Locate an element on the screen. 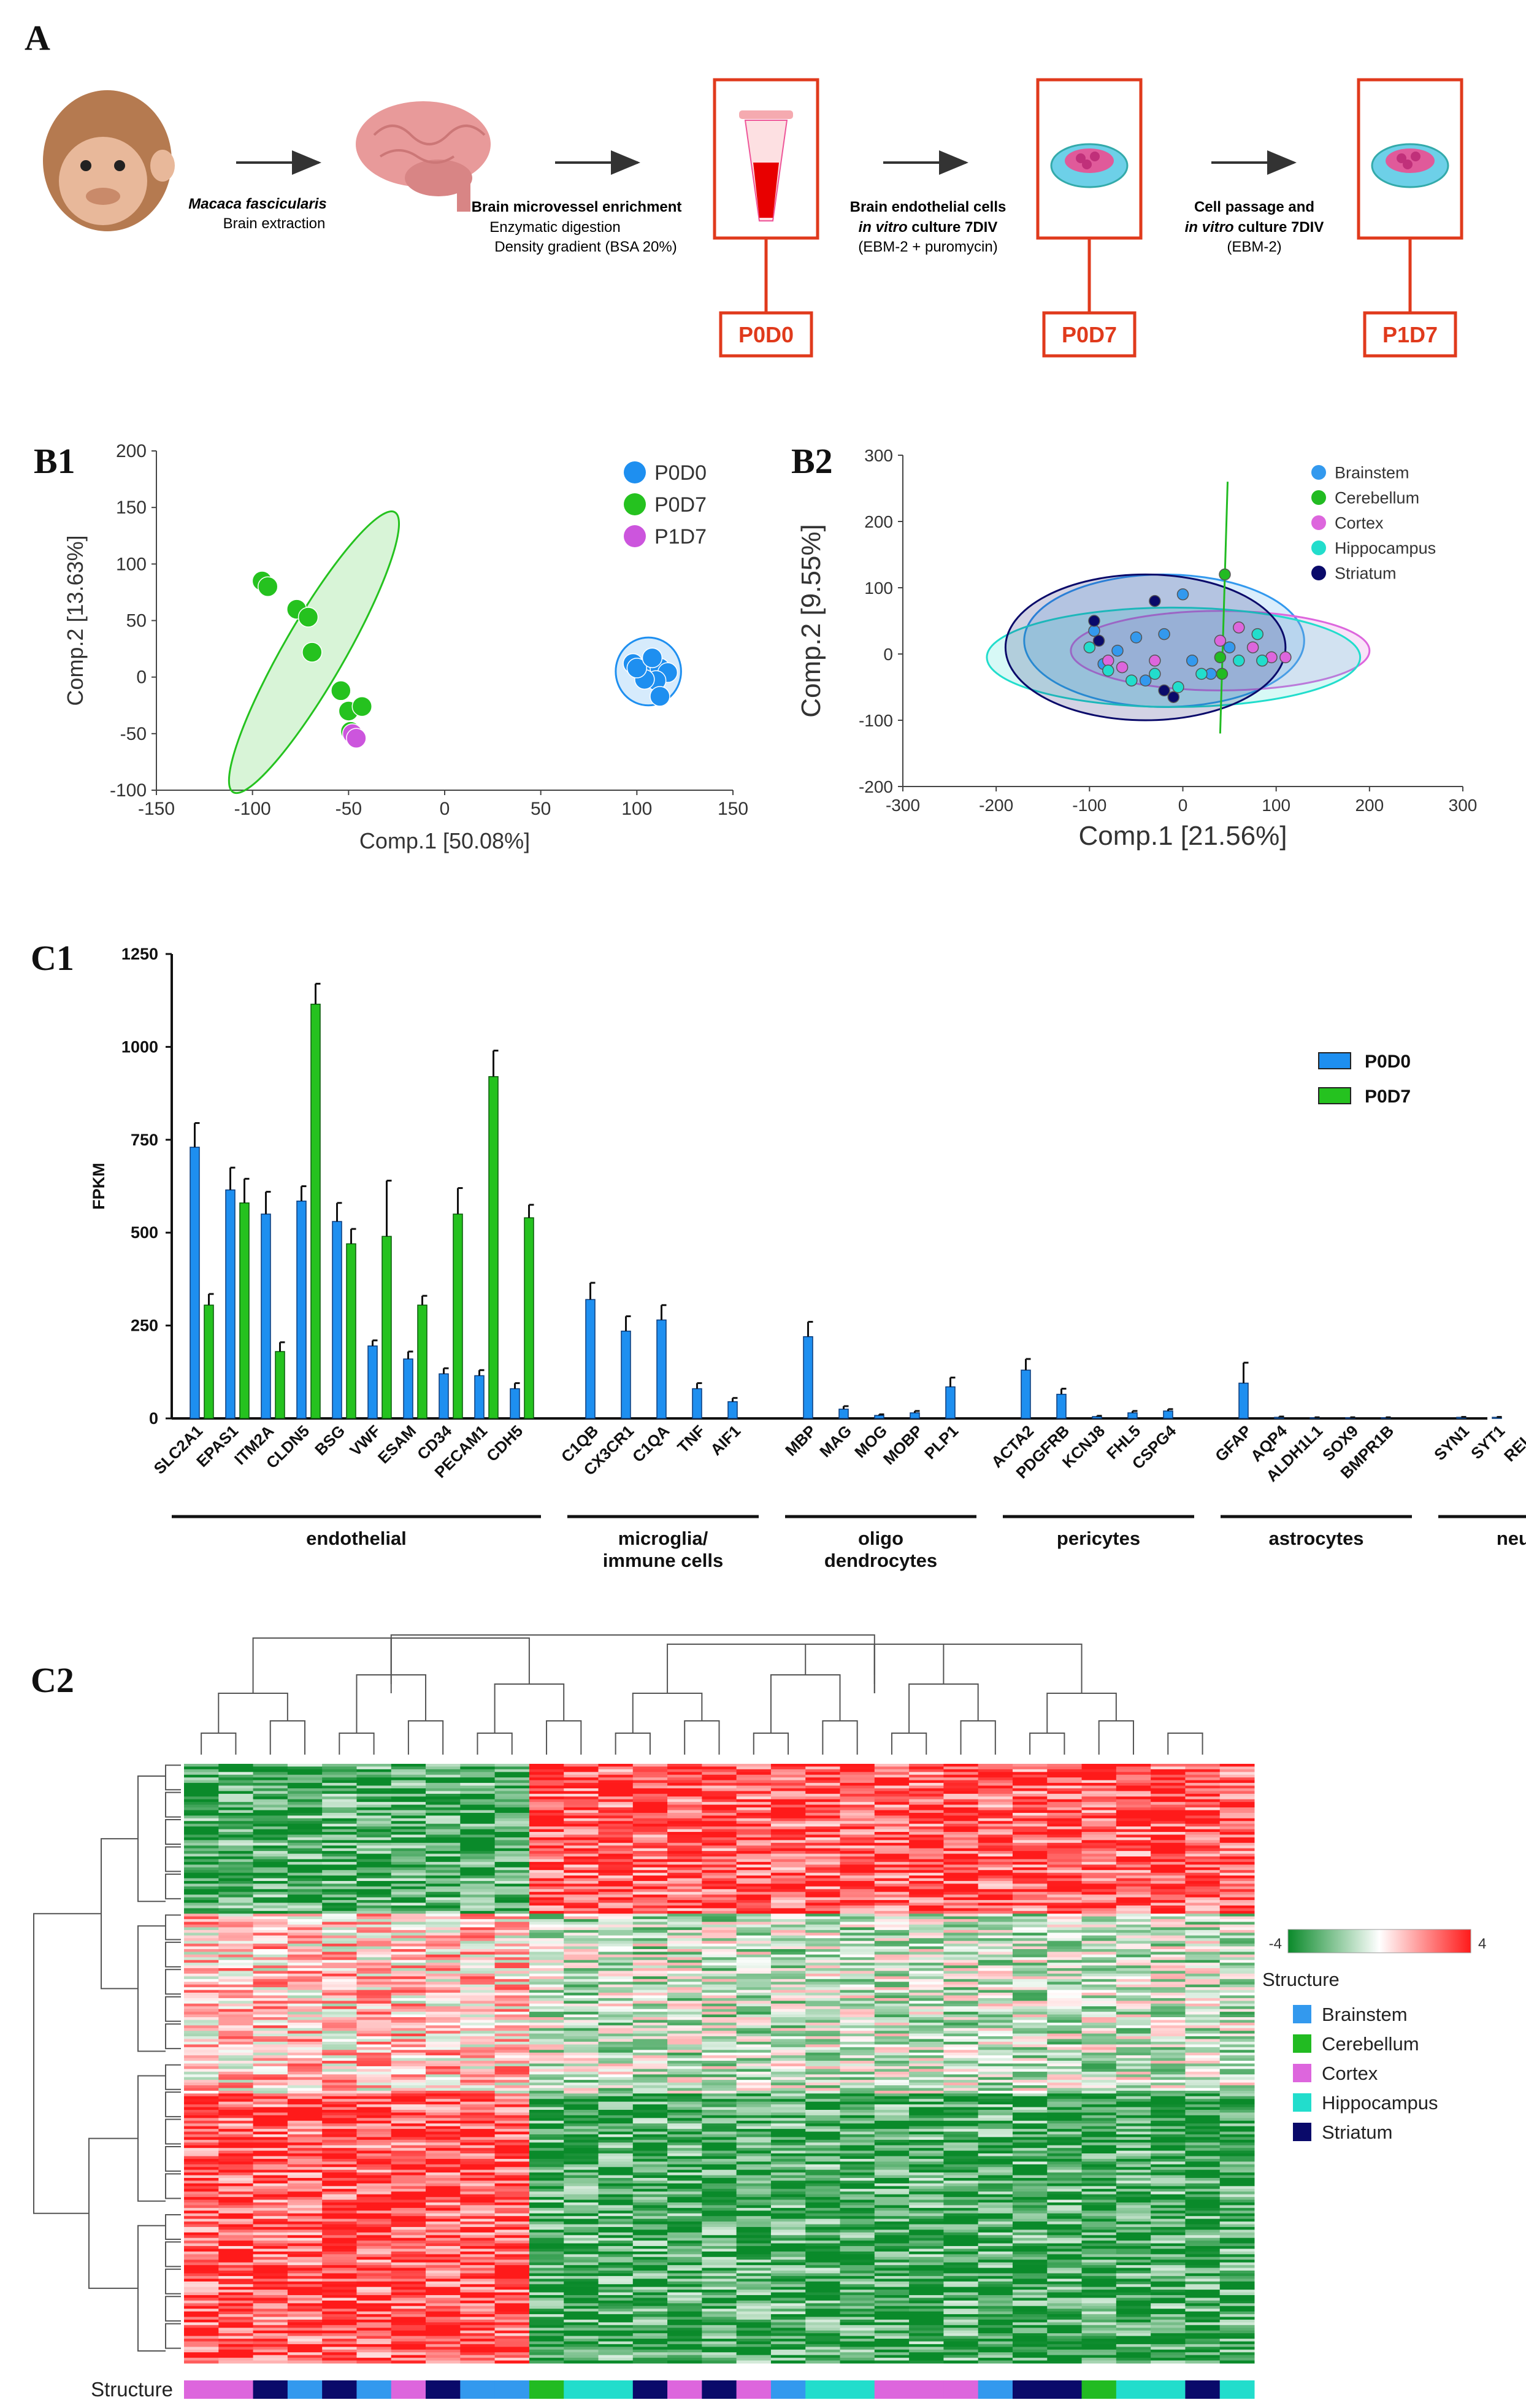 The height and width of the screenshot is (2408, 1526). p1d7-label: P1D7 is located at coordinates (1410, 335).